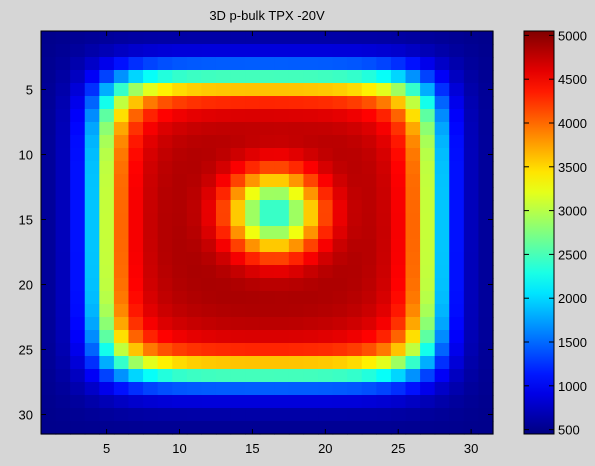 The image size is (595, 466). I want to click on colorbar-tick-label: 2000, so click(572, 298).